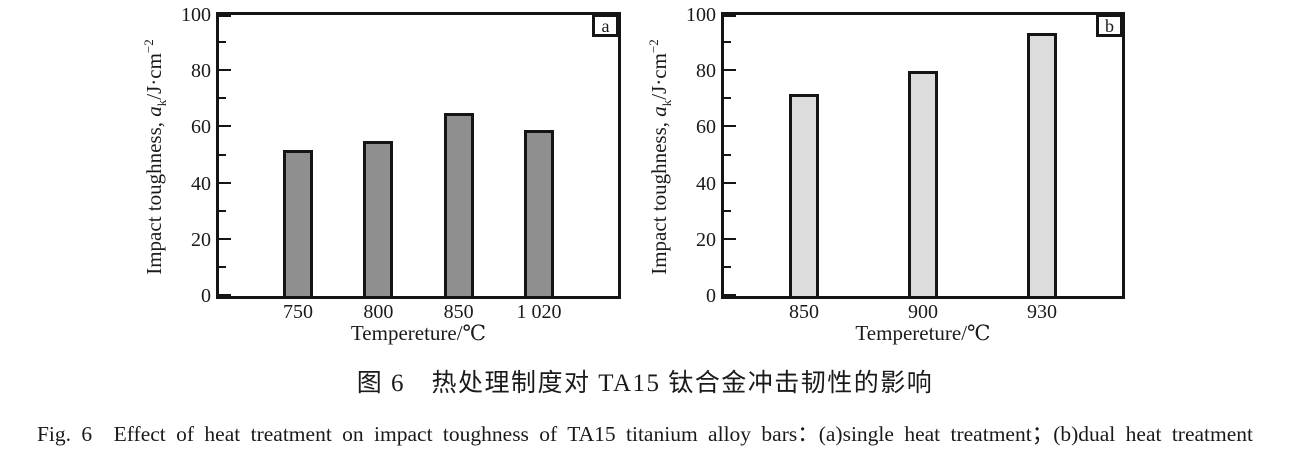 The image size is (1290, 450). I want to click on y-axis-unit-exponent: −2, so click(653, 46).